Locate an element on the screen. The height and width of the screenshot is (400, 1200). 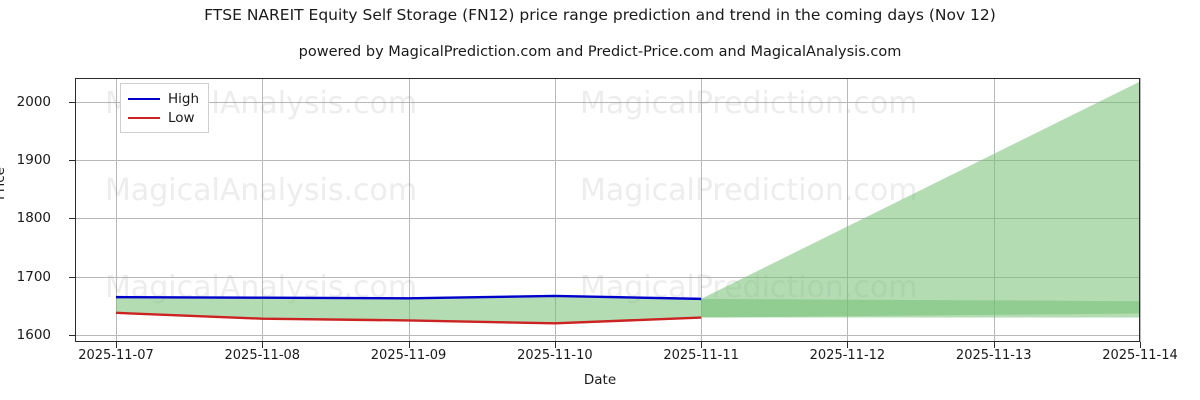
x-tick-label: 2025-11-08 is located at coordinates (262, 355).